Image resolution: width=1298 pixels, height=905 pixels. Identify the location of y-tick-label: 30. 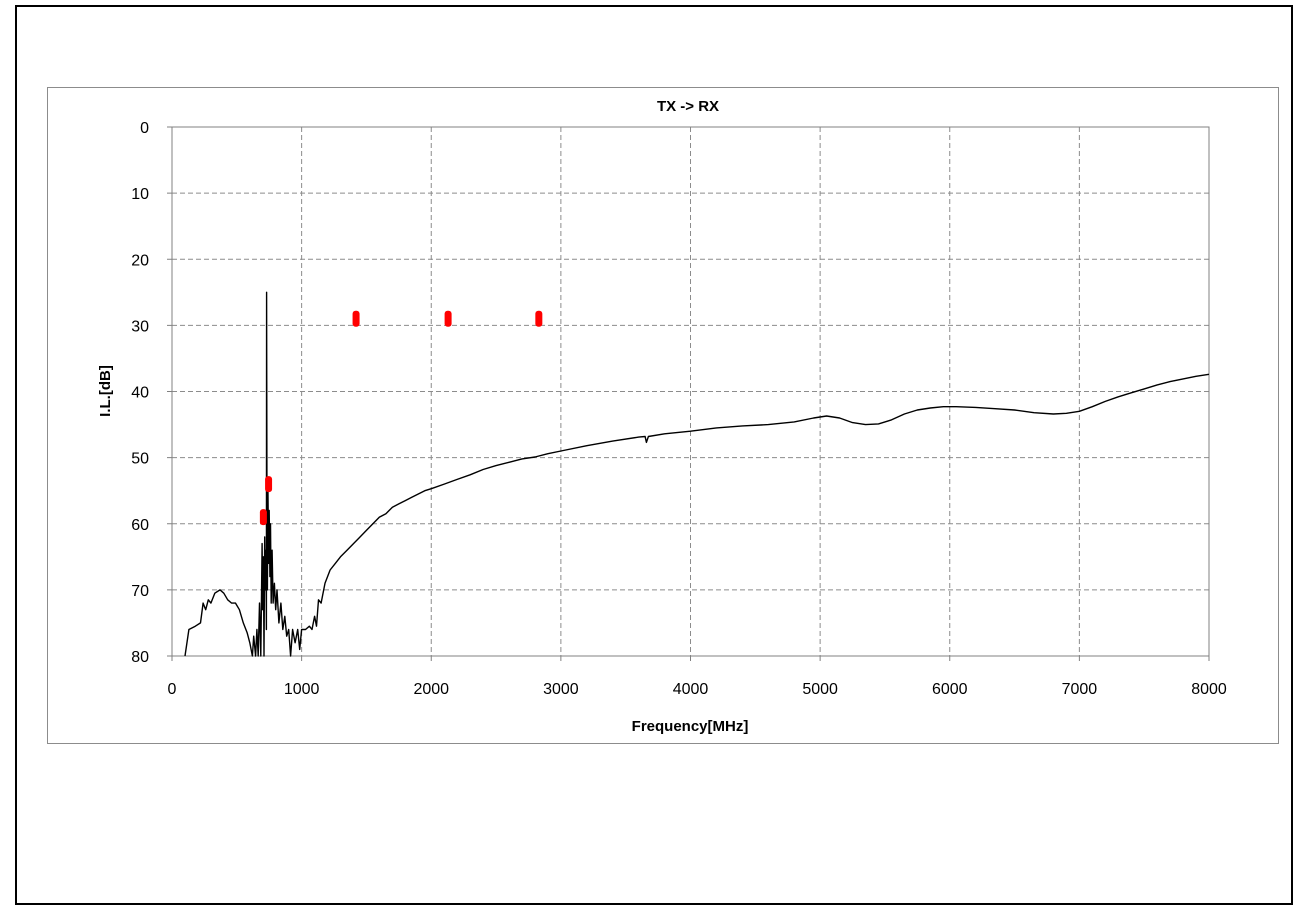
(140, 326).